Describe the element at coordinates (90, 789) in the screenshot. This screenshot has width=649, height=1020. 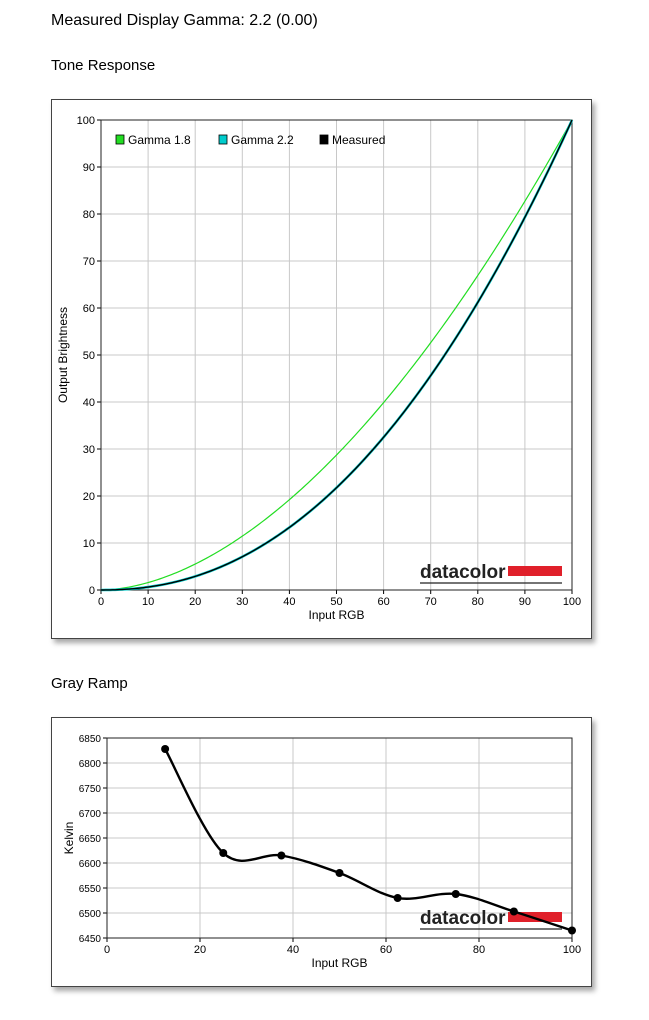
I see `y-tick-label: 6750` at that location.